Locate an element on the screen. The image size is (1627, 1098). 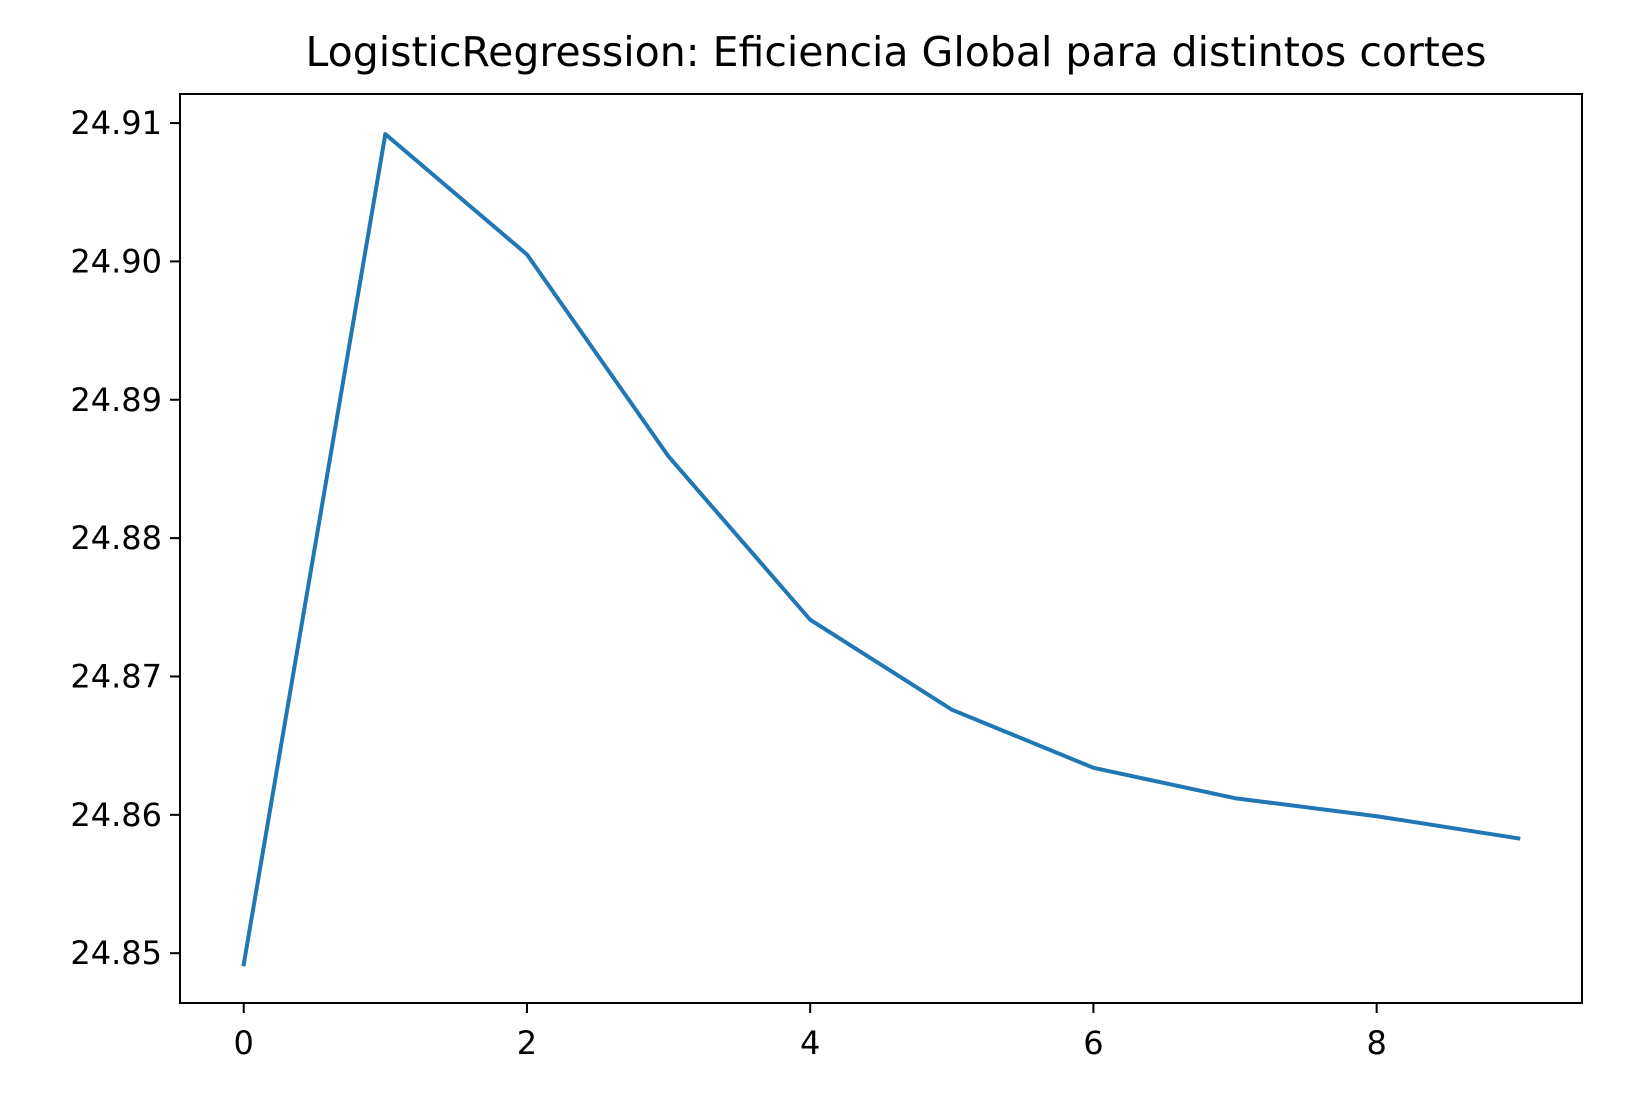
x-tick-label: 6 is located at coordinates (1093, 1043).